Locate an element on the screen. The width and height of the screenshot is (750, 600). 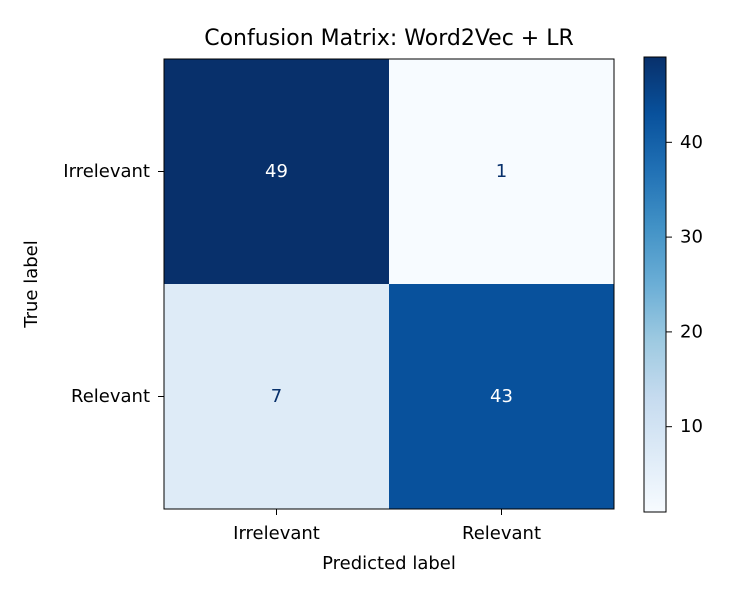
colorbar-tick-label: 40 is located at coordinates (691, 142).